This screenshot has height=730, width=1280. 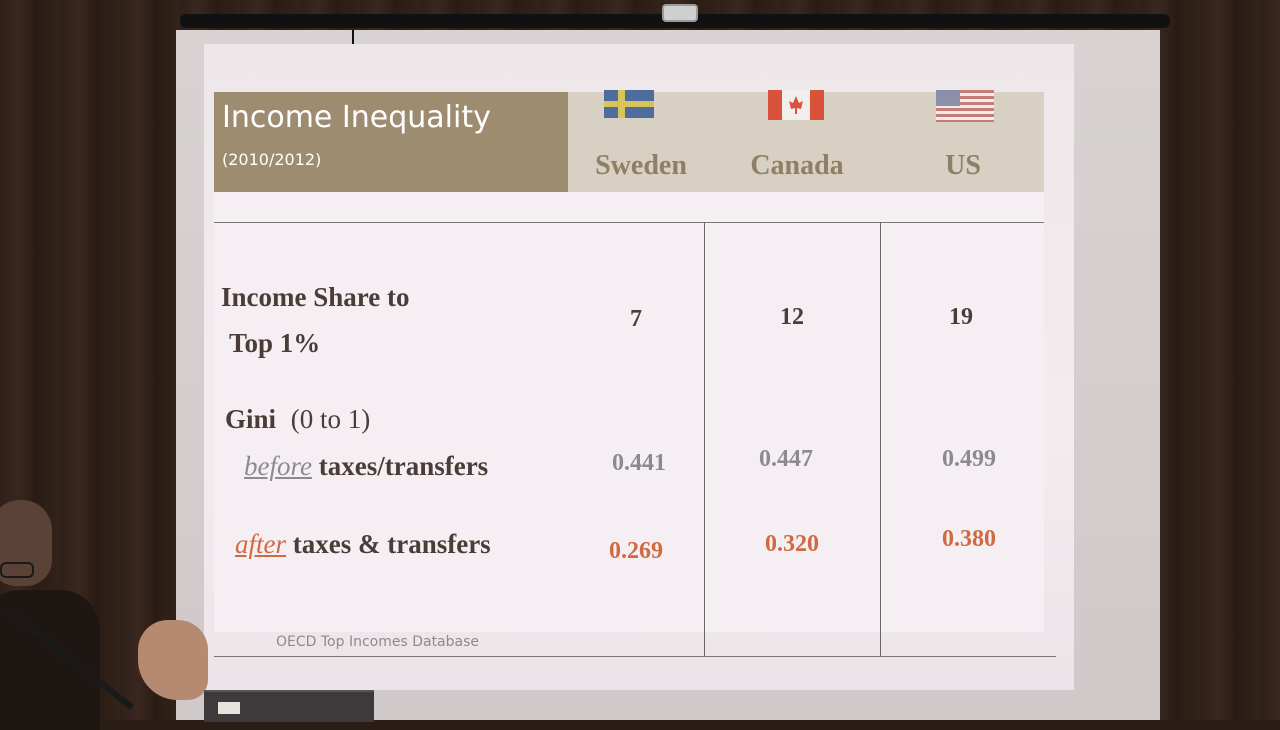 I want to click on cell-canada-gini-after: 0.320, so click(x=792, y=544).